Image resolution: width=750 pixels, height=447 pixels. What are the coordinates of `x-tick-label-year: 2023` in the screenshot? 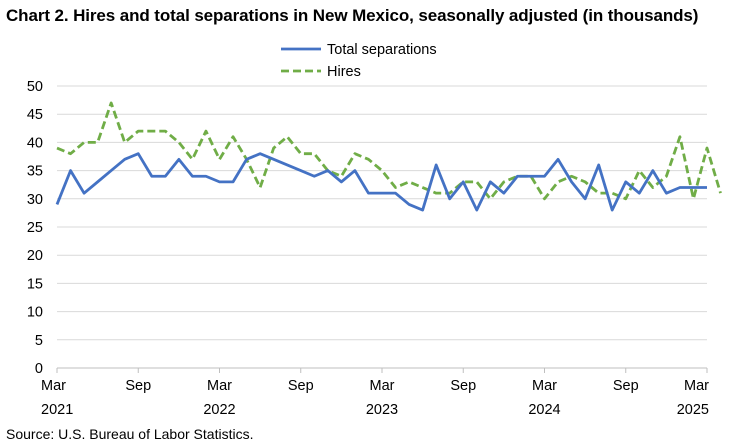 It's located at (382, 410).